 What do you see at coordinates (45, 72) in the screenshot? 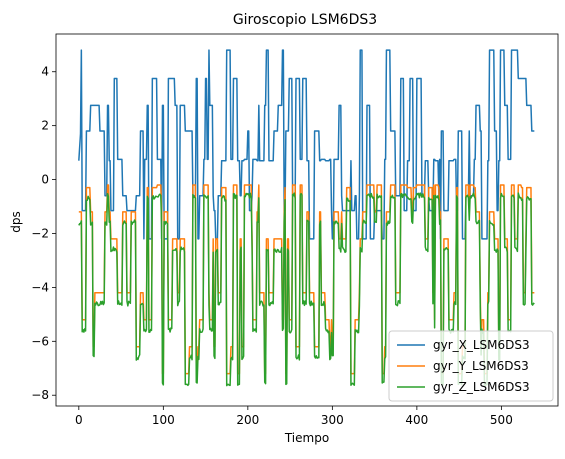
I see `y-tick-label: 4` at bounding box center [45, 72].